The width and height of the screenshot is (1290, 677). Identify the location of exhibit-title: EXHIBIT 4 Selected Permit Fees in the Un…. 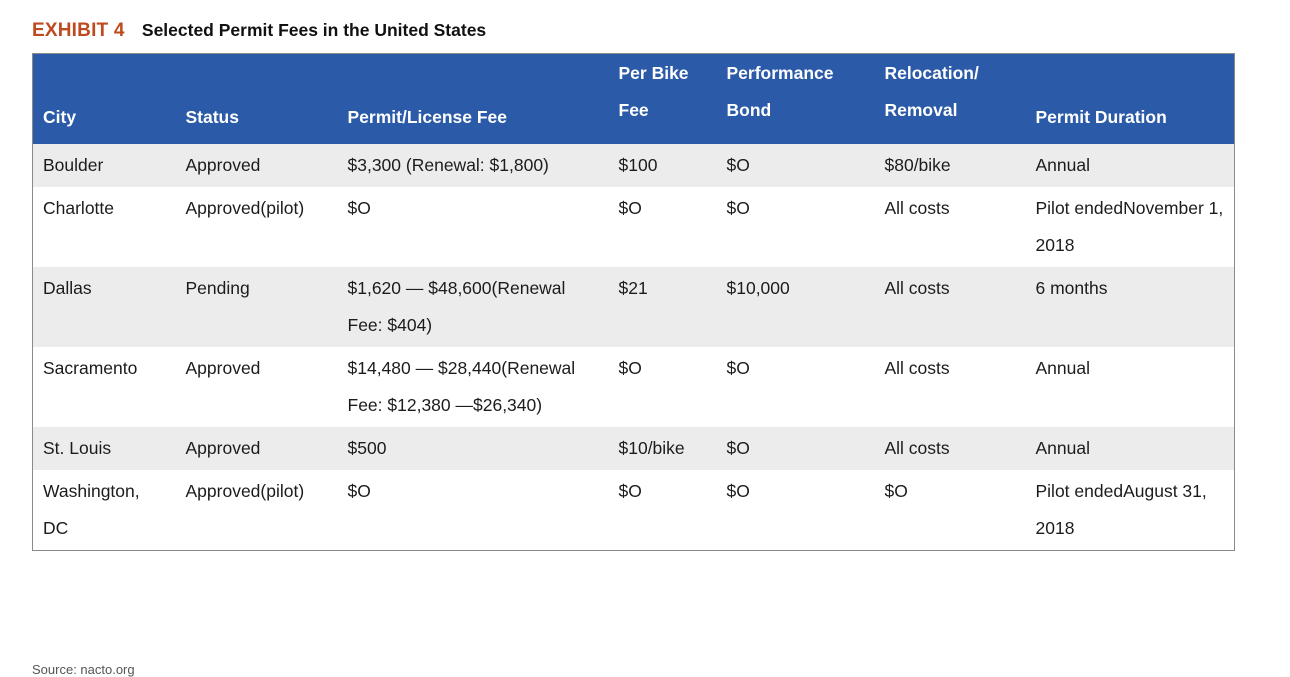
(259, 31).